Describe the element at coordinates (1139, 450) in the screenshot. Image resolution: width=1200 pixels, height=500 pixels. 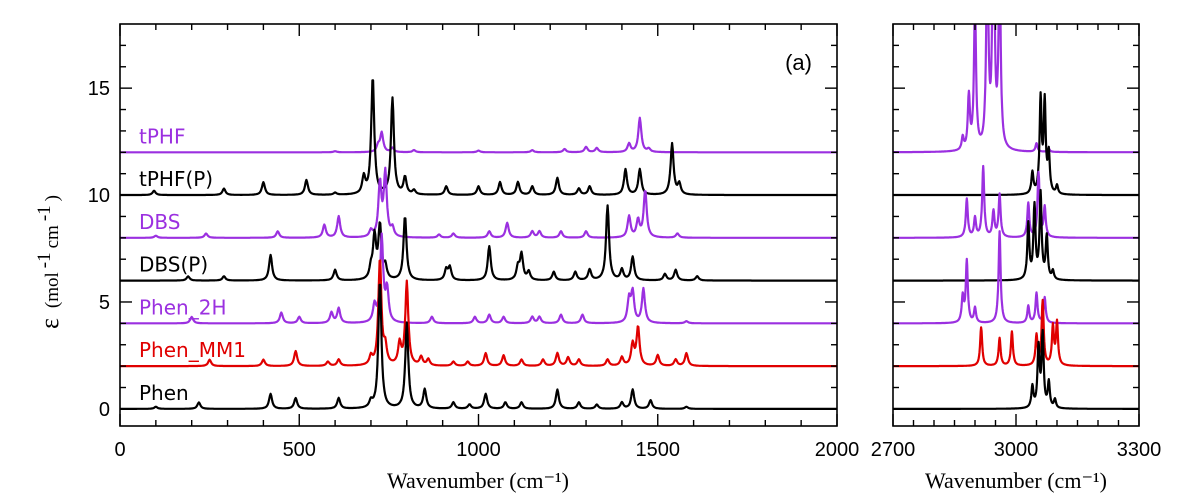
I see `right-x-tick-label: 3300` at that location.